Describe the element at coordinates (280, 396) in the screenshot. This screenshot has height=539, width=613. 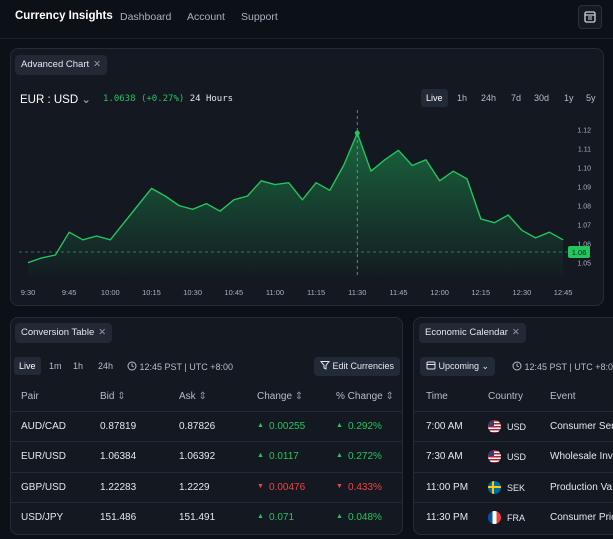
I see `column-header: Change ⇕` at that location.